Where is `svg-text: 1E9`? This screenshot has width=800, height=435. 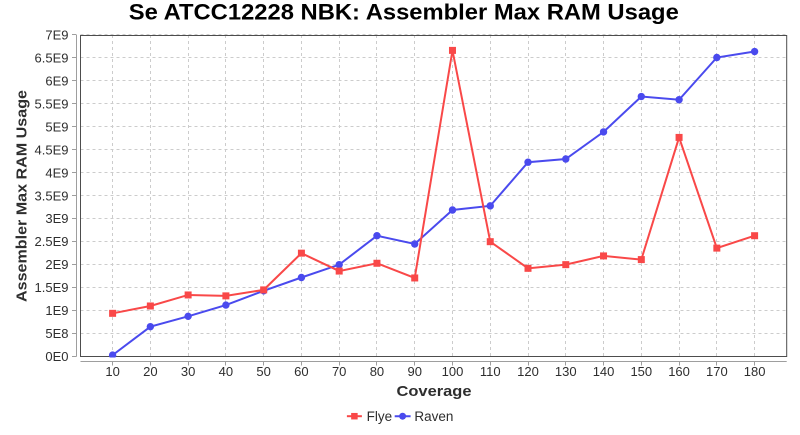 svg-text: 1E9 is located at coordinates (56, 310).